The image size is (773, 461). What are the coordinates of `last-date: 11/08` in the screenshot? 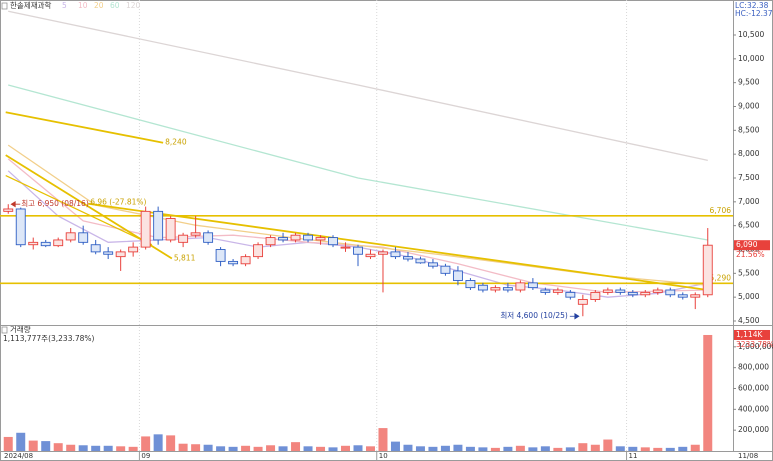 It's located at (748, 456).